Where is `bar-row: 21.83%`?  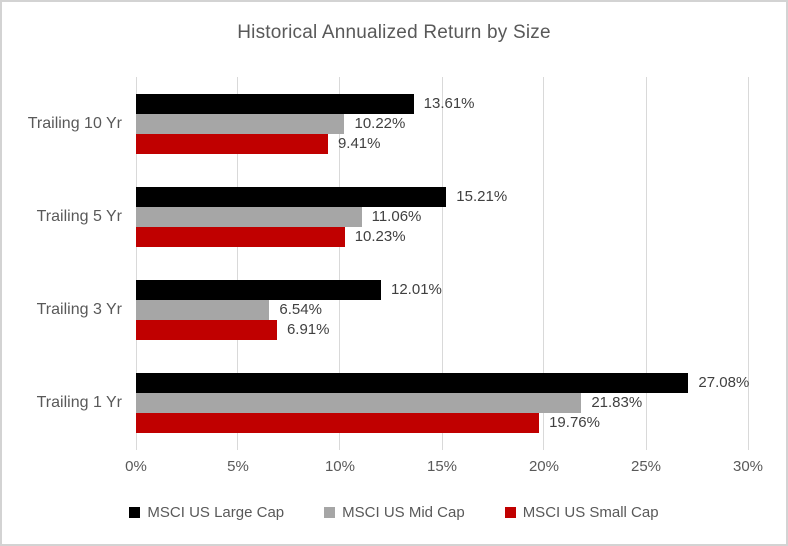 bar-row: 21.83% is located at coordinates (442, 403).